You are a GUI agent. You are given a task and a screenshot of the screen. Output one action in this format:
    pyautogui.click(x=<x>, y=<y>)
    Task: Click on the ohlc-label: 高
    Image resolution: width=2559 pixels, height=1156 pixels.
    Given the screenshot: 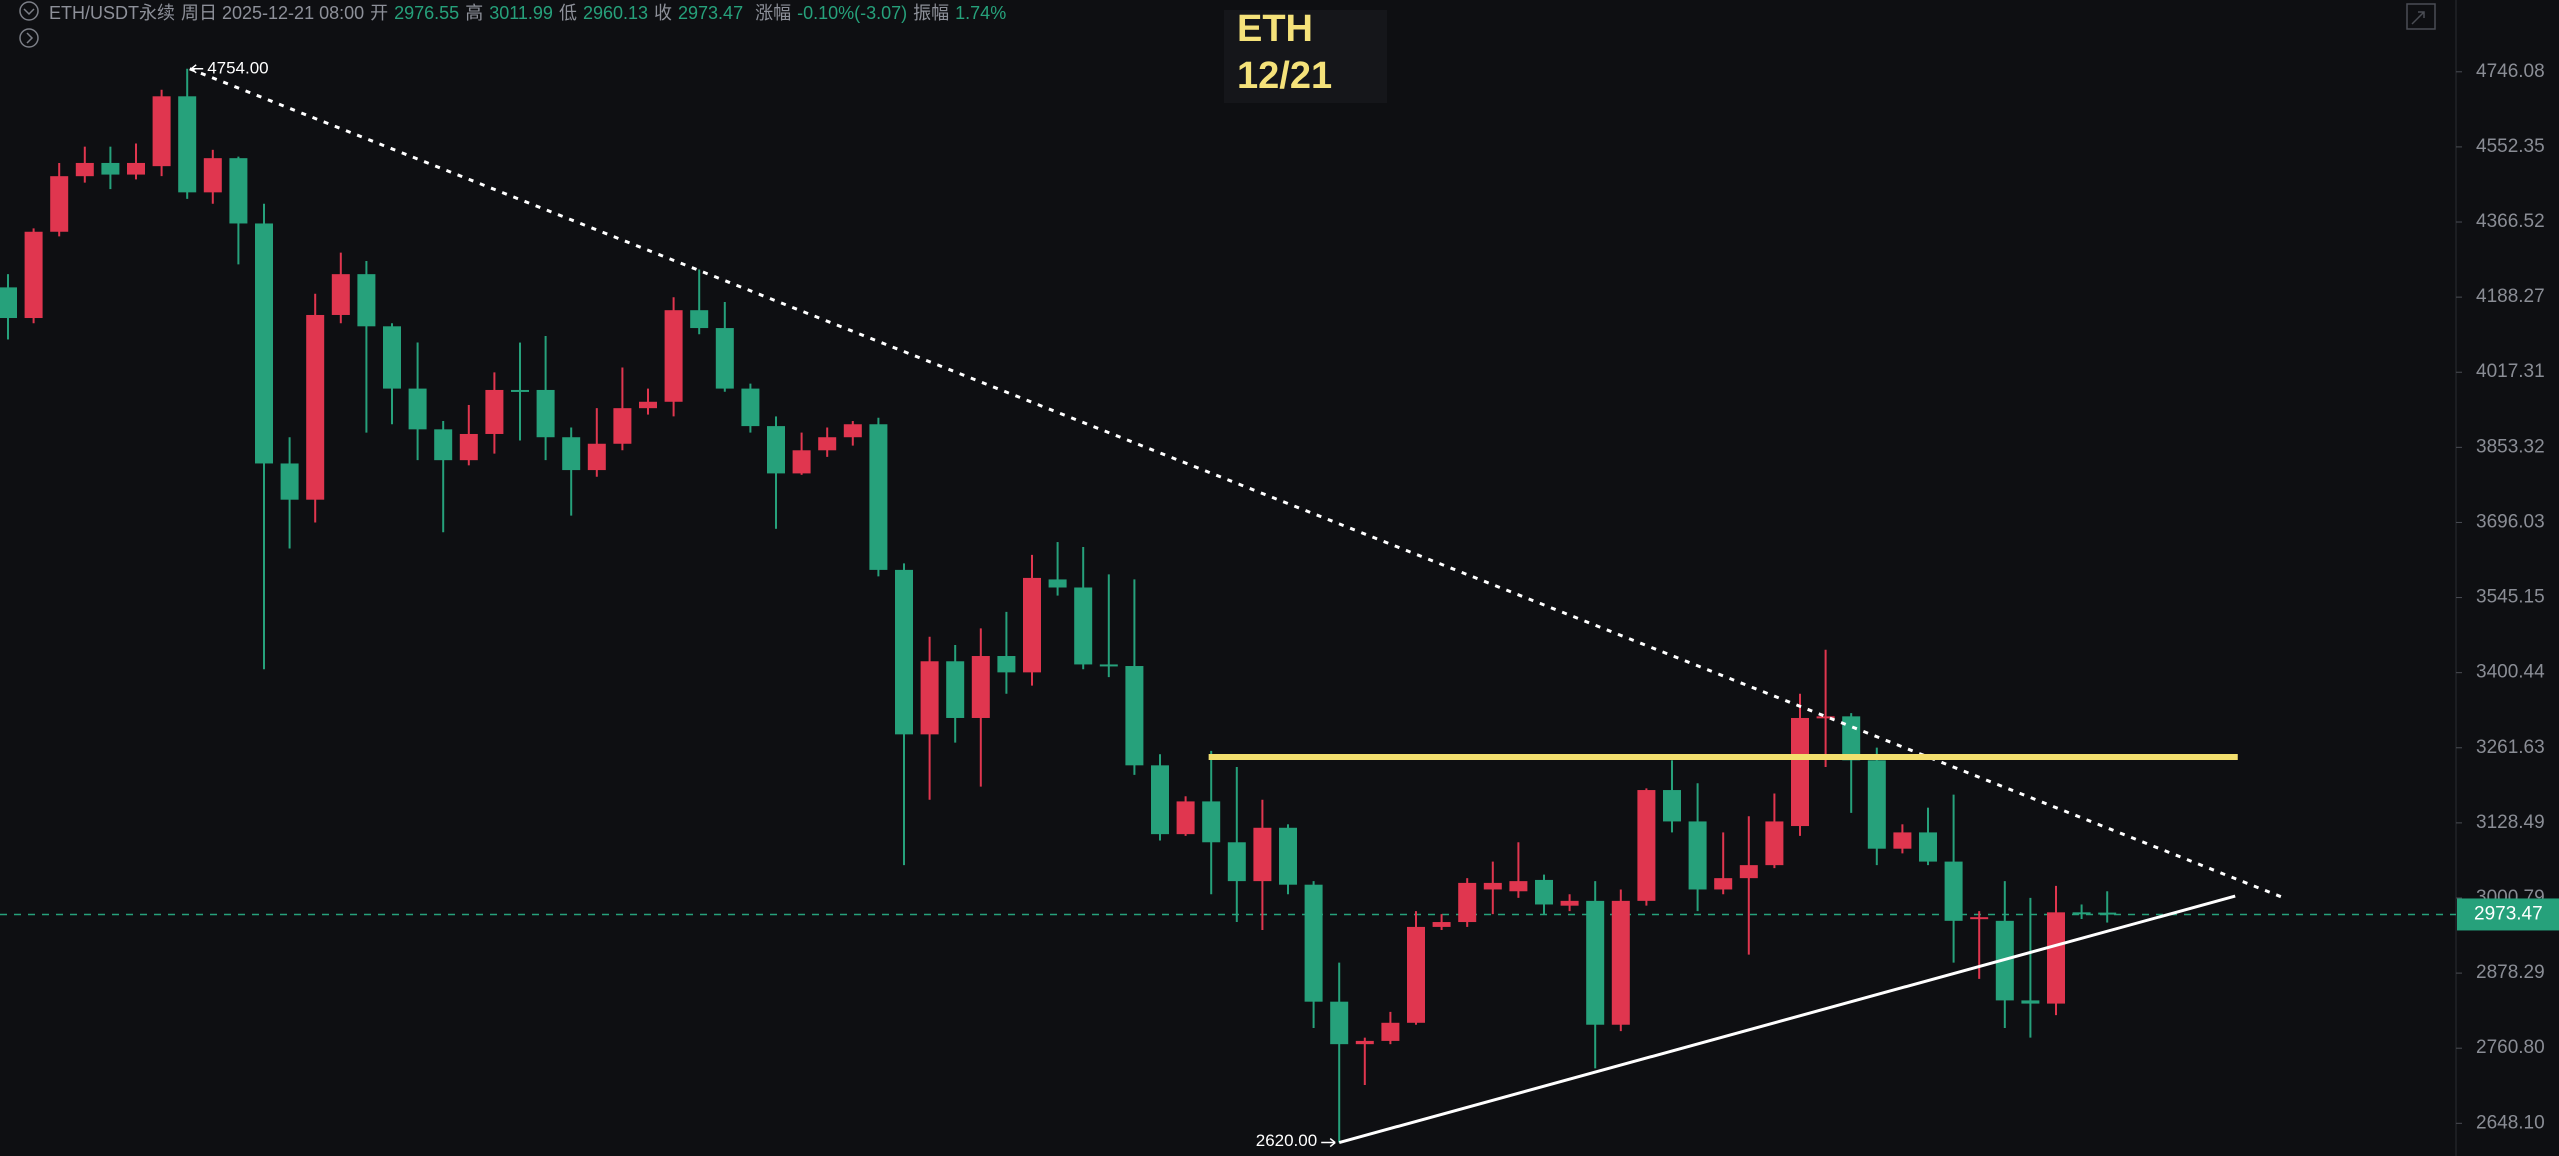 What is the action you would take?
    pyautogui.click(x=474, y=13)
    